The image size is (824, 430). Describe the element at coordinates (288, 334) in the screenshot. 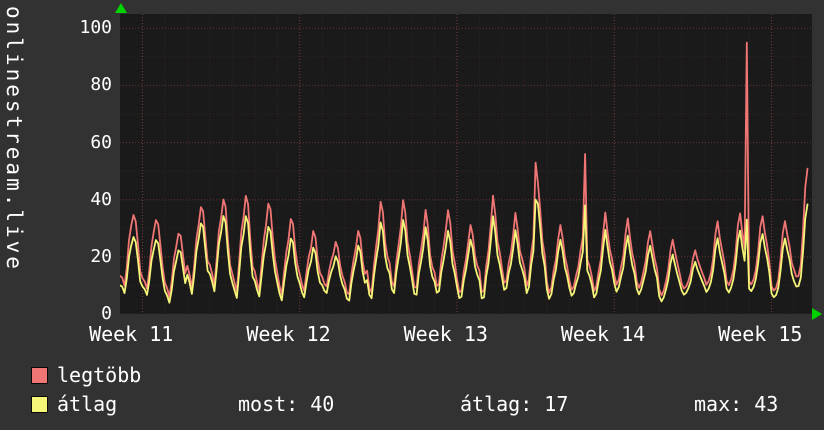

I see `x-tick-label: Week 12` at that location.